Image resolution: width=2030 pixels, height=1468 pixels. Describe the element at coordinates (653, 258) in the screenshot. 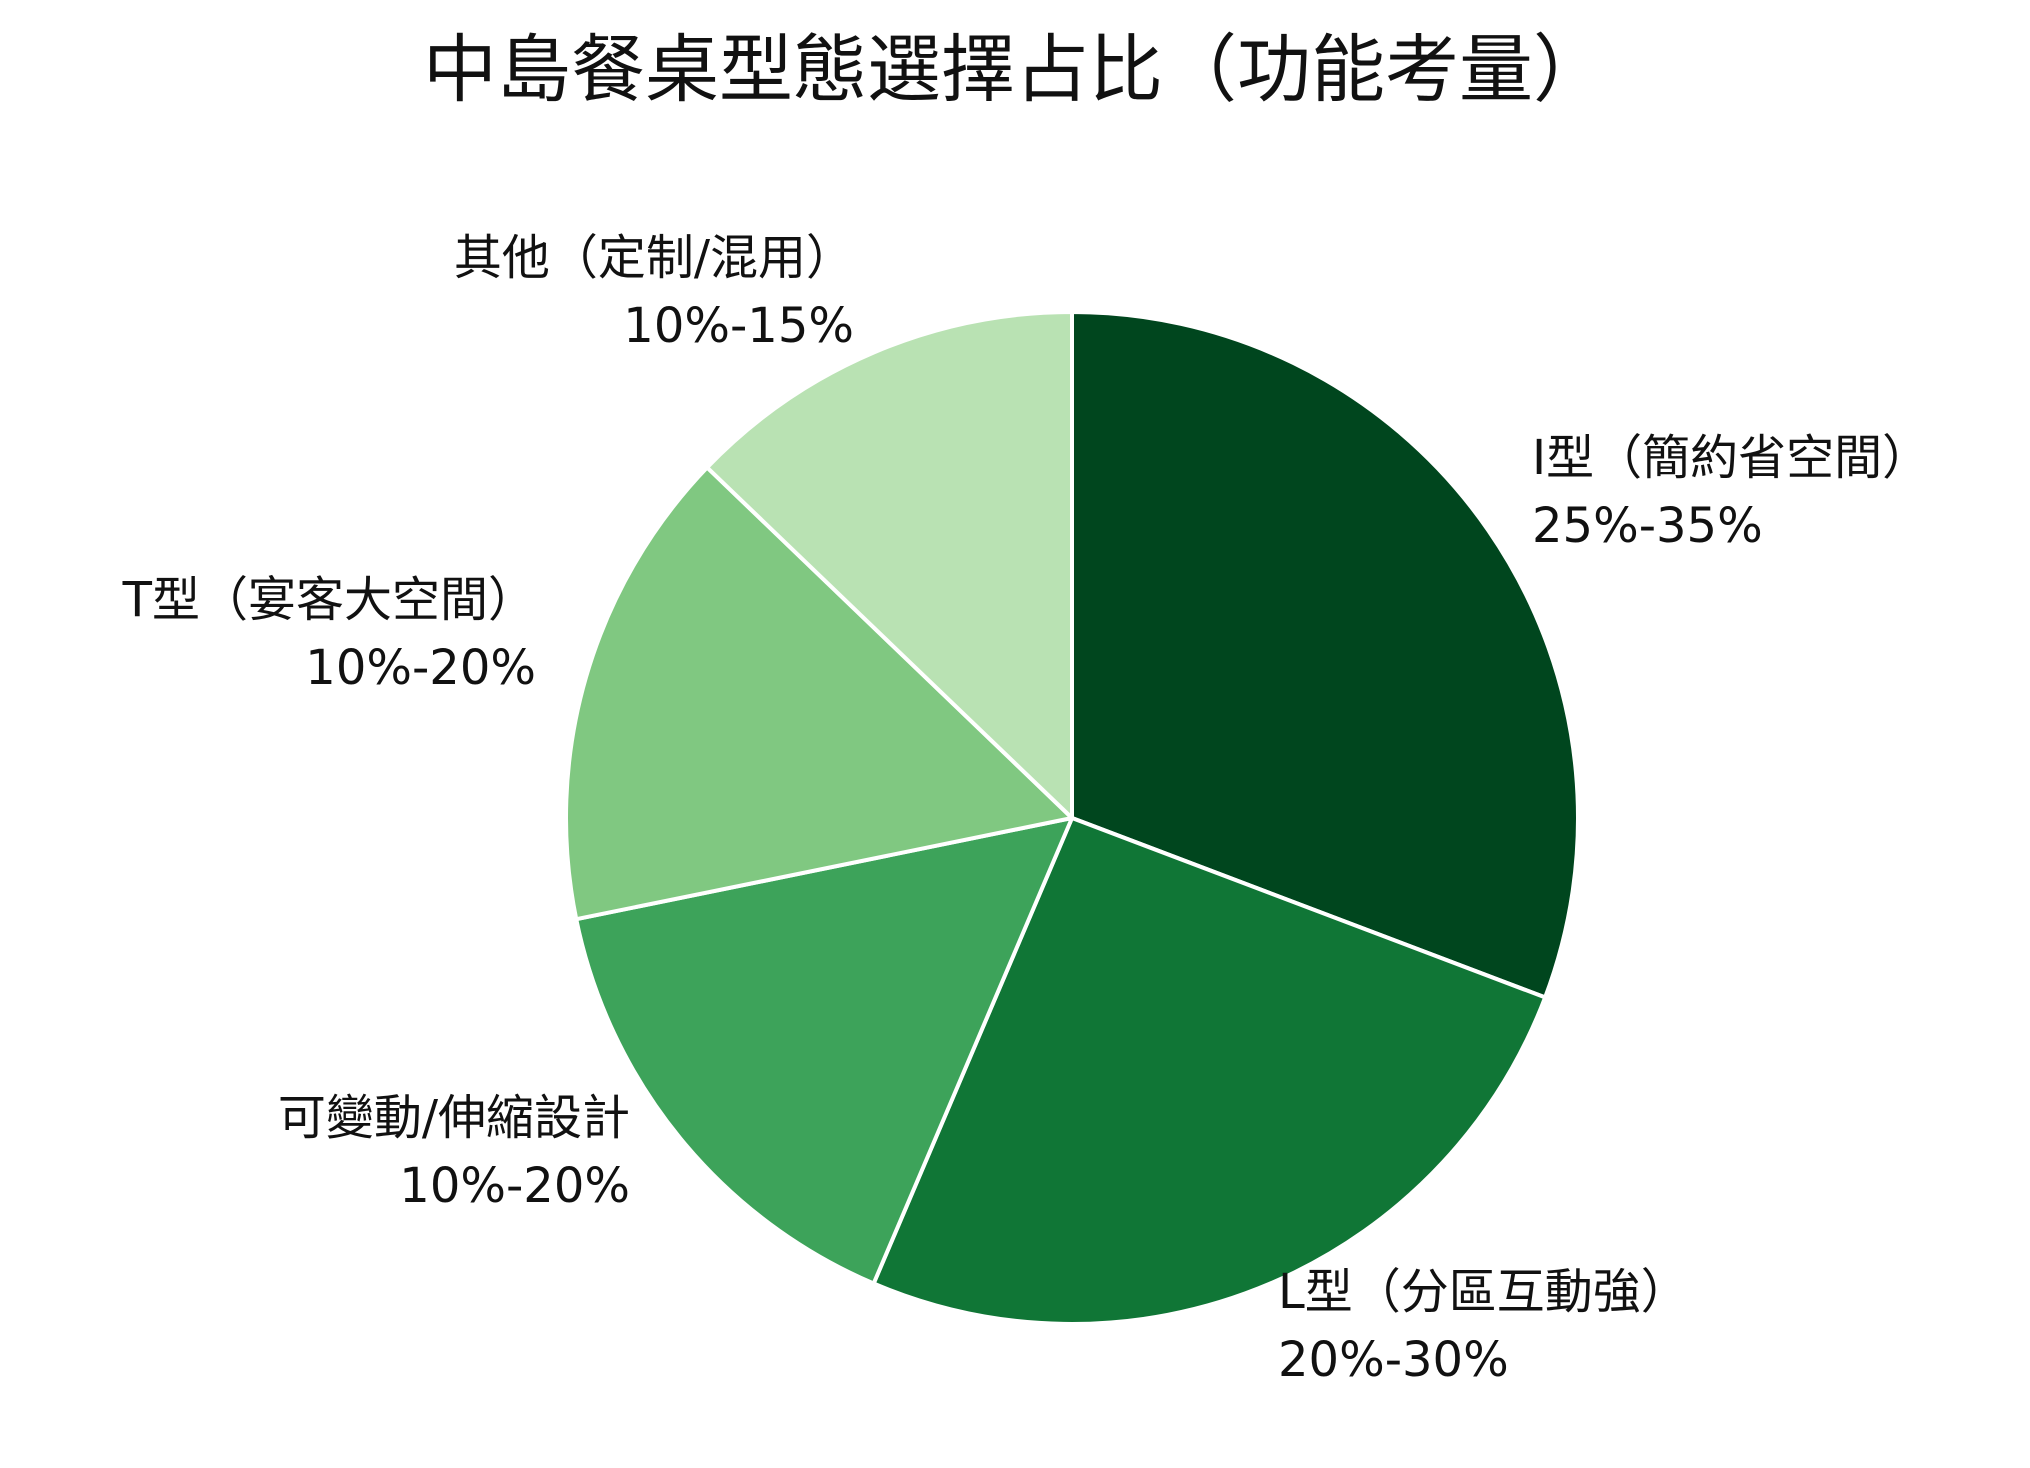

I see `label-other-name: 其他（定制/混用）` at that location.